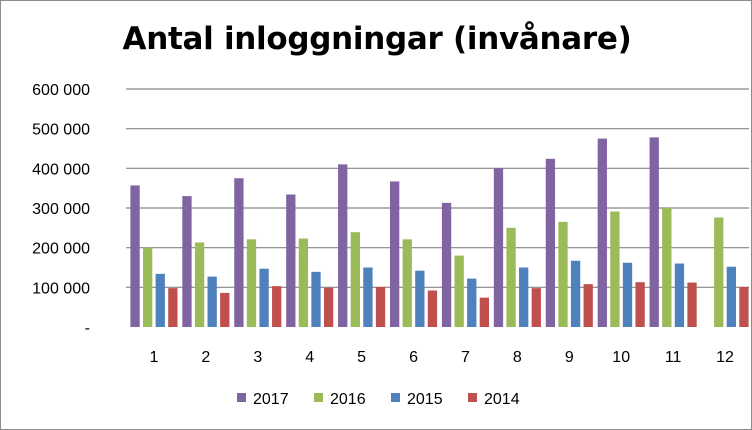 The width and height of the screenshot is (752, 430). I want to click on x-tick-label: 9, so click(569, 357).